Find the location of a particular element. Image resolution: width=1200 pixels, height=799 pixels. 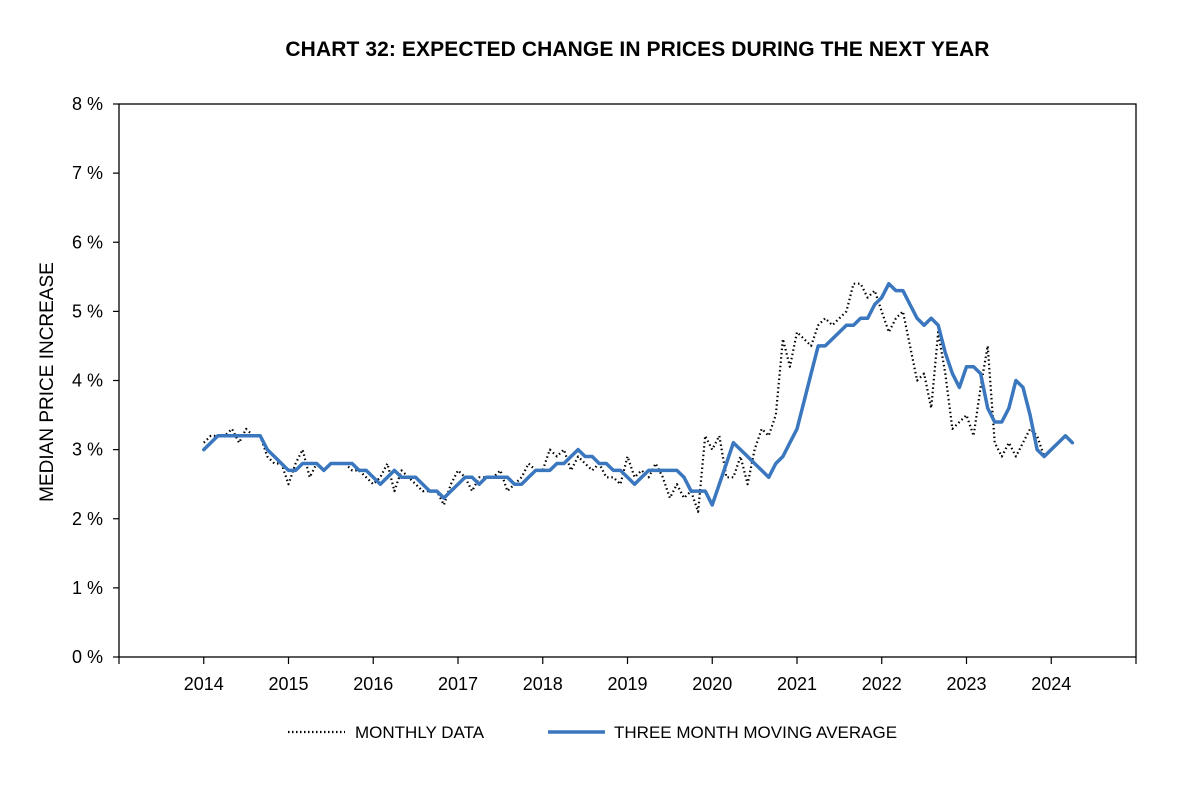

y-tick-label-8: 8 % is located at coordinates (87, 104).